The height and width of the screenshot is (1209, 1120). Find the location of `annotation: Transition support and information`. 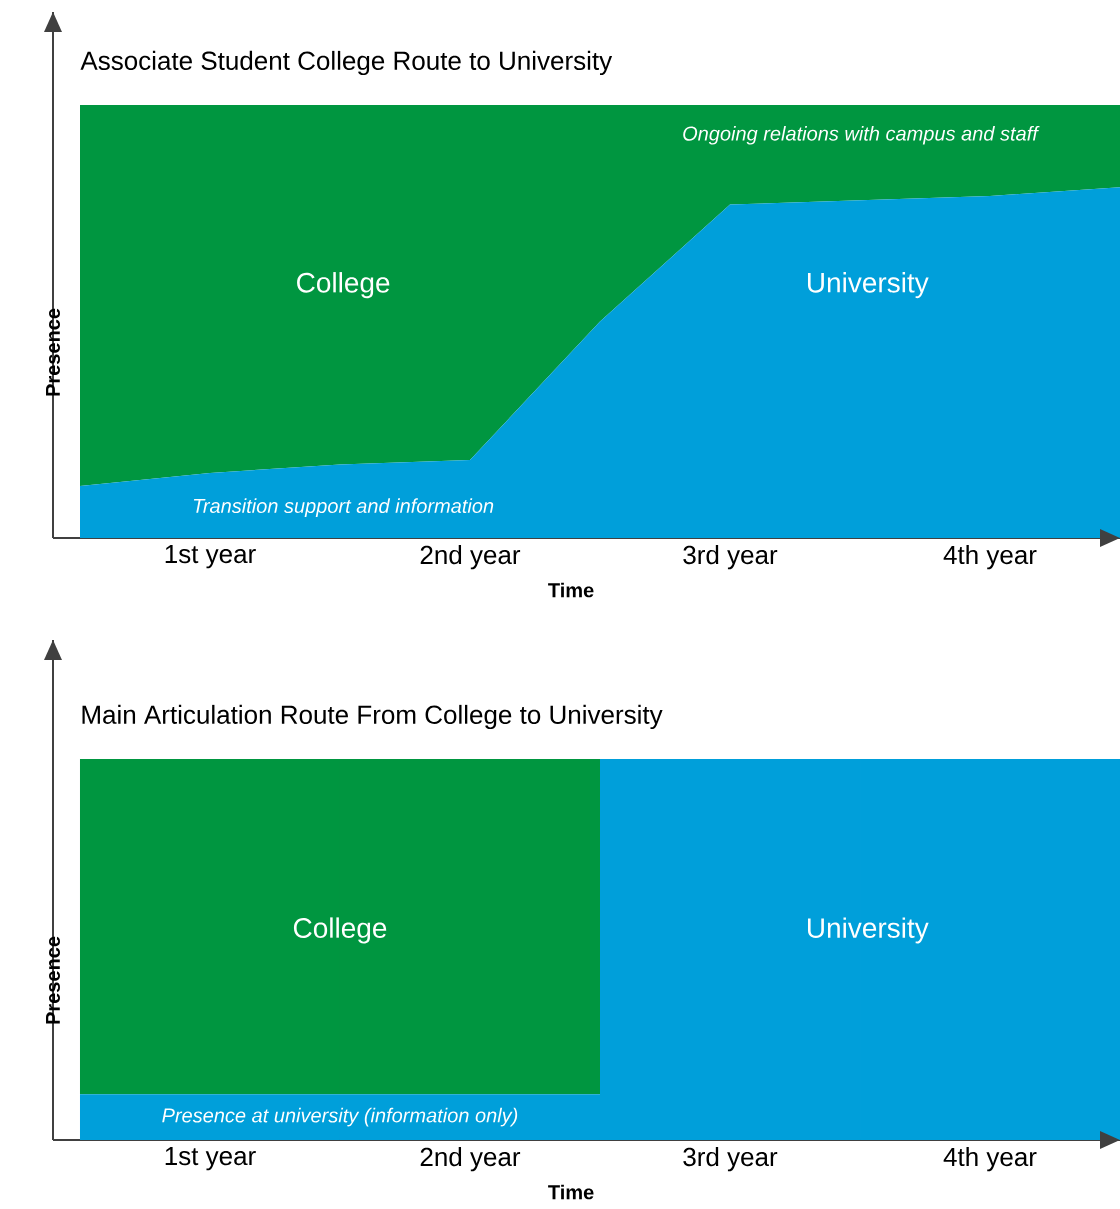

annotation: Transition support and information is located at coordinates (343, 507).